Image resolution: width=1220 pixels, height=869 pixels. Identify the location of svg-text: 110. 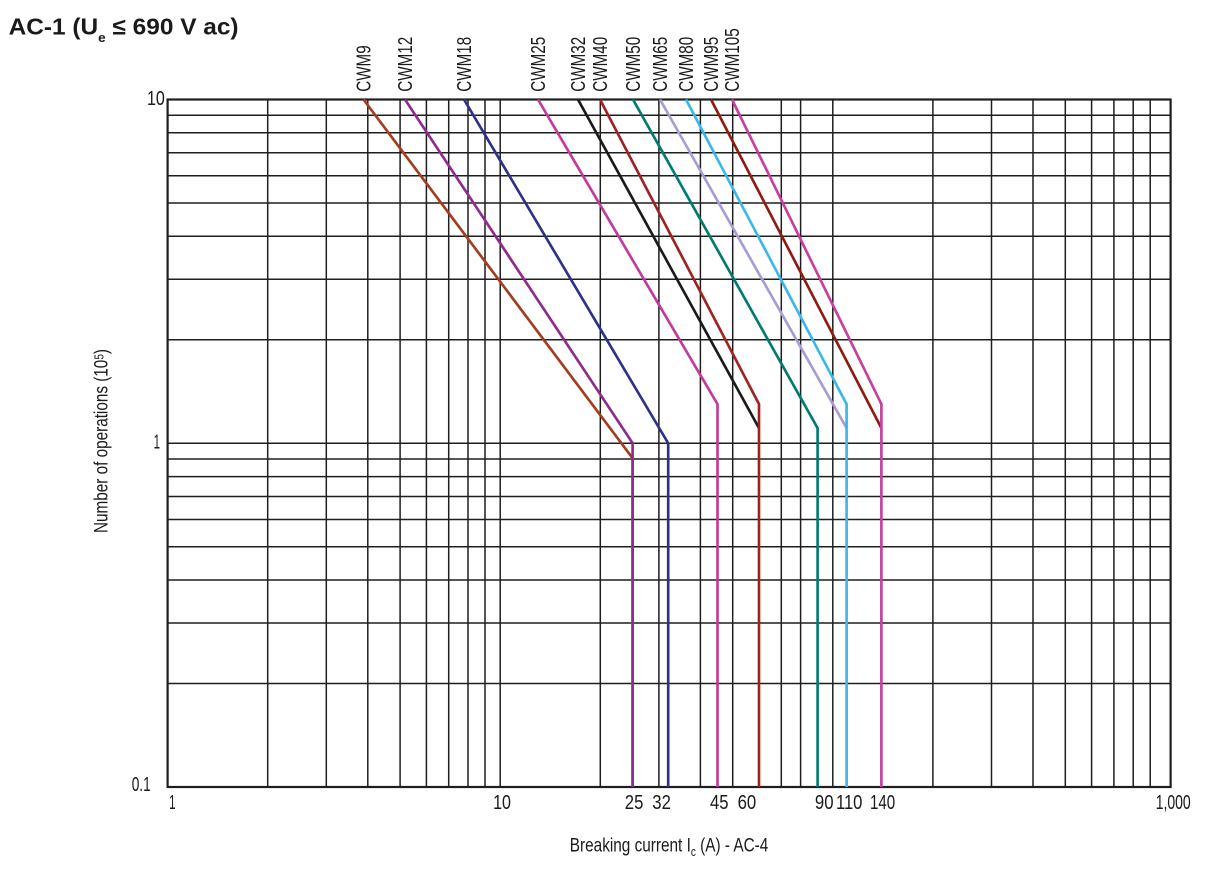
(849, 803).